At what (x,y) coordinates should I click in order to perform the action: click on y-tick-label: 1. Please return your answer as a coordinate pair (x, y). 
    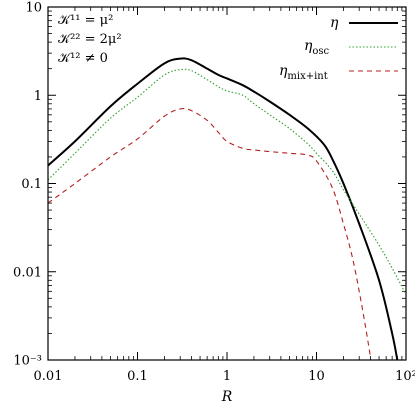
    Looking at the image, I should click on (38, 96).